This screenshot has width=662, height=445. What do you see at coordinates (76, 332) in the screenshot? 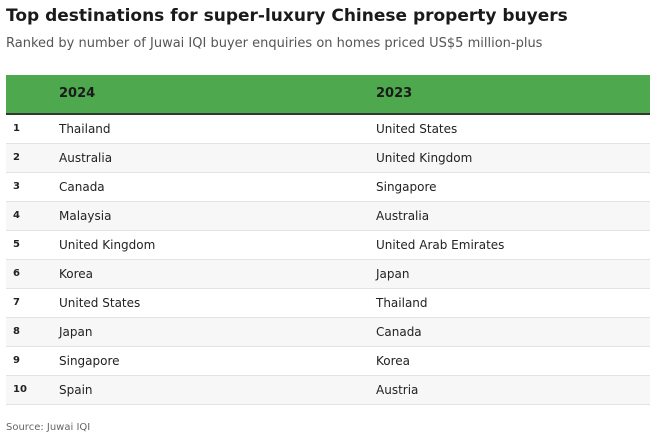
I see `destination-2024-cell: Japan` at bounding box center [76, 332].